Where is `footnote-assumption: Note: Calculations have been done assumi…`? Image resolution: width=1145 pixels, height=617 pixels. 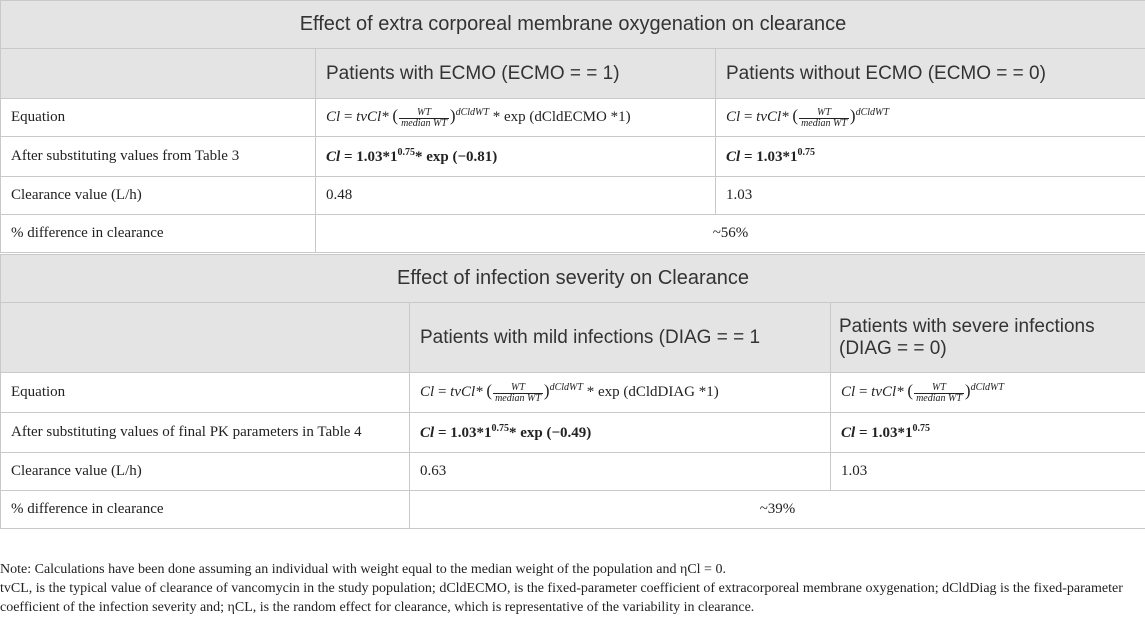
footnote-assumption: Note: Calculations have been done assumi… is located at coordinates (363, 569).